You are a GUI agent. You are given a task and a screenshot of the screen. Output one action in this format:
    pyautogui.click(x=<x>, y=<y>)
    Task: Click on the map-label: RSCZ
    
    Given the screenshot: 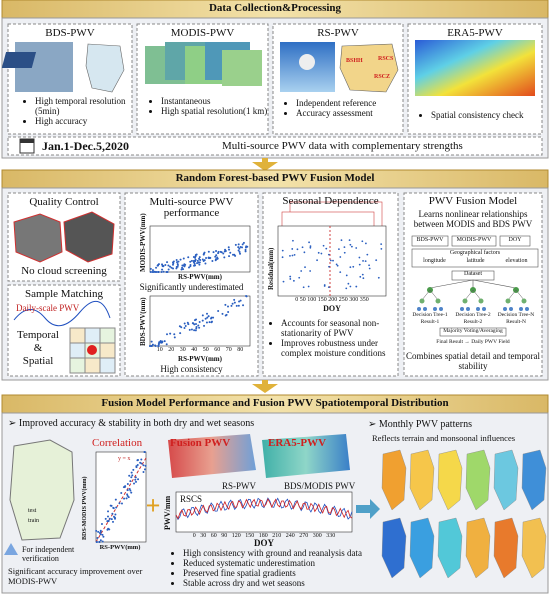 What is the action you would take?
    pyautogui.click(x=382, y=77)
    